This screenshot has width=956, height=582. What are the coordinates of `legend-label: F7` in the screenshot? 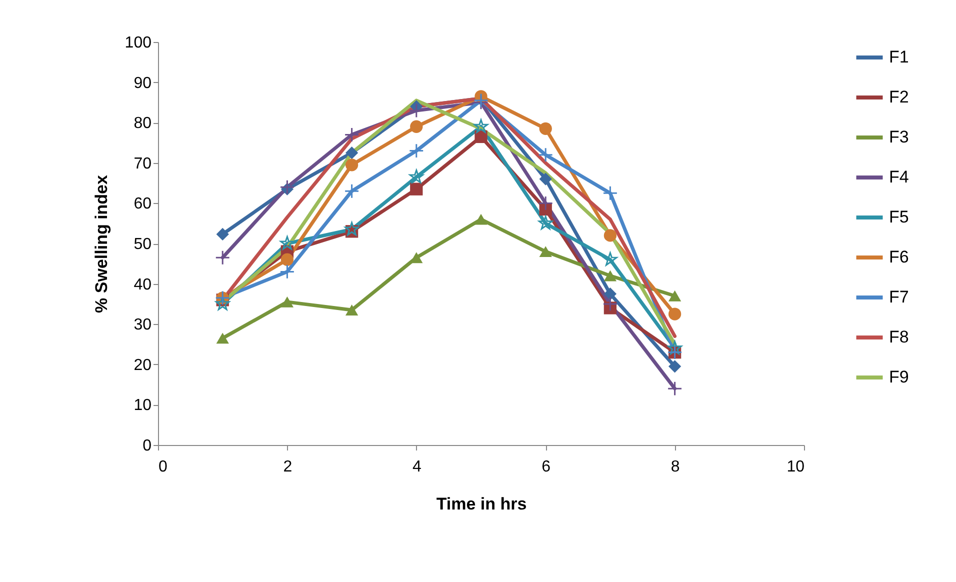 It's located at (899, 297).